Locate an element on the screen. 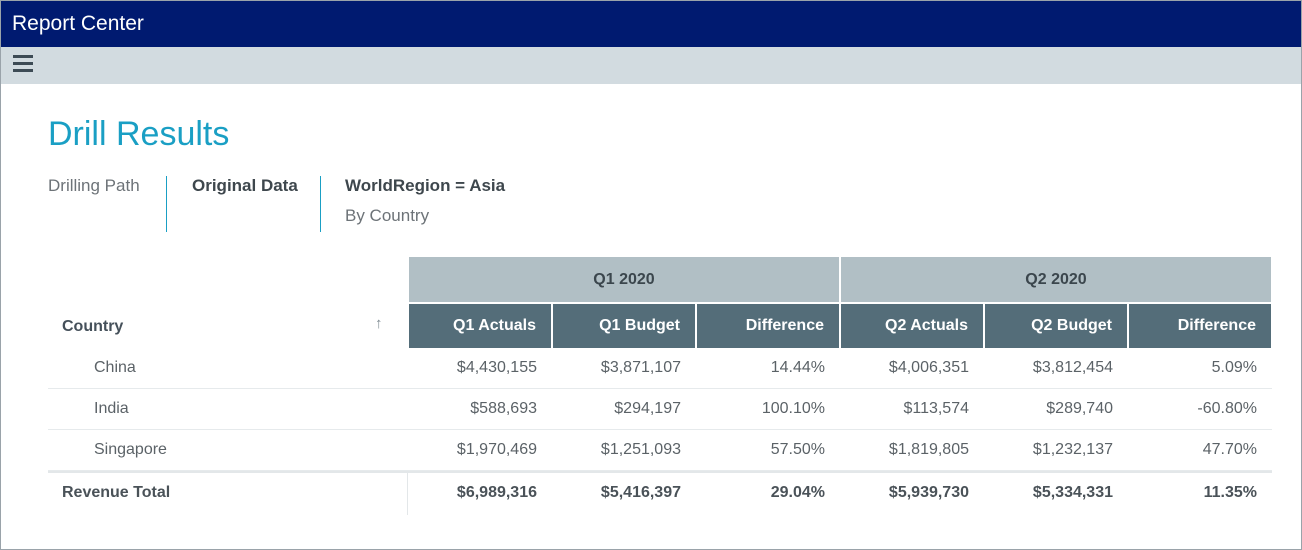  cell-q1-budget: $3,871,107 is located at coordinates (640, 367).